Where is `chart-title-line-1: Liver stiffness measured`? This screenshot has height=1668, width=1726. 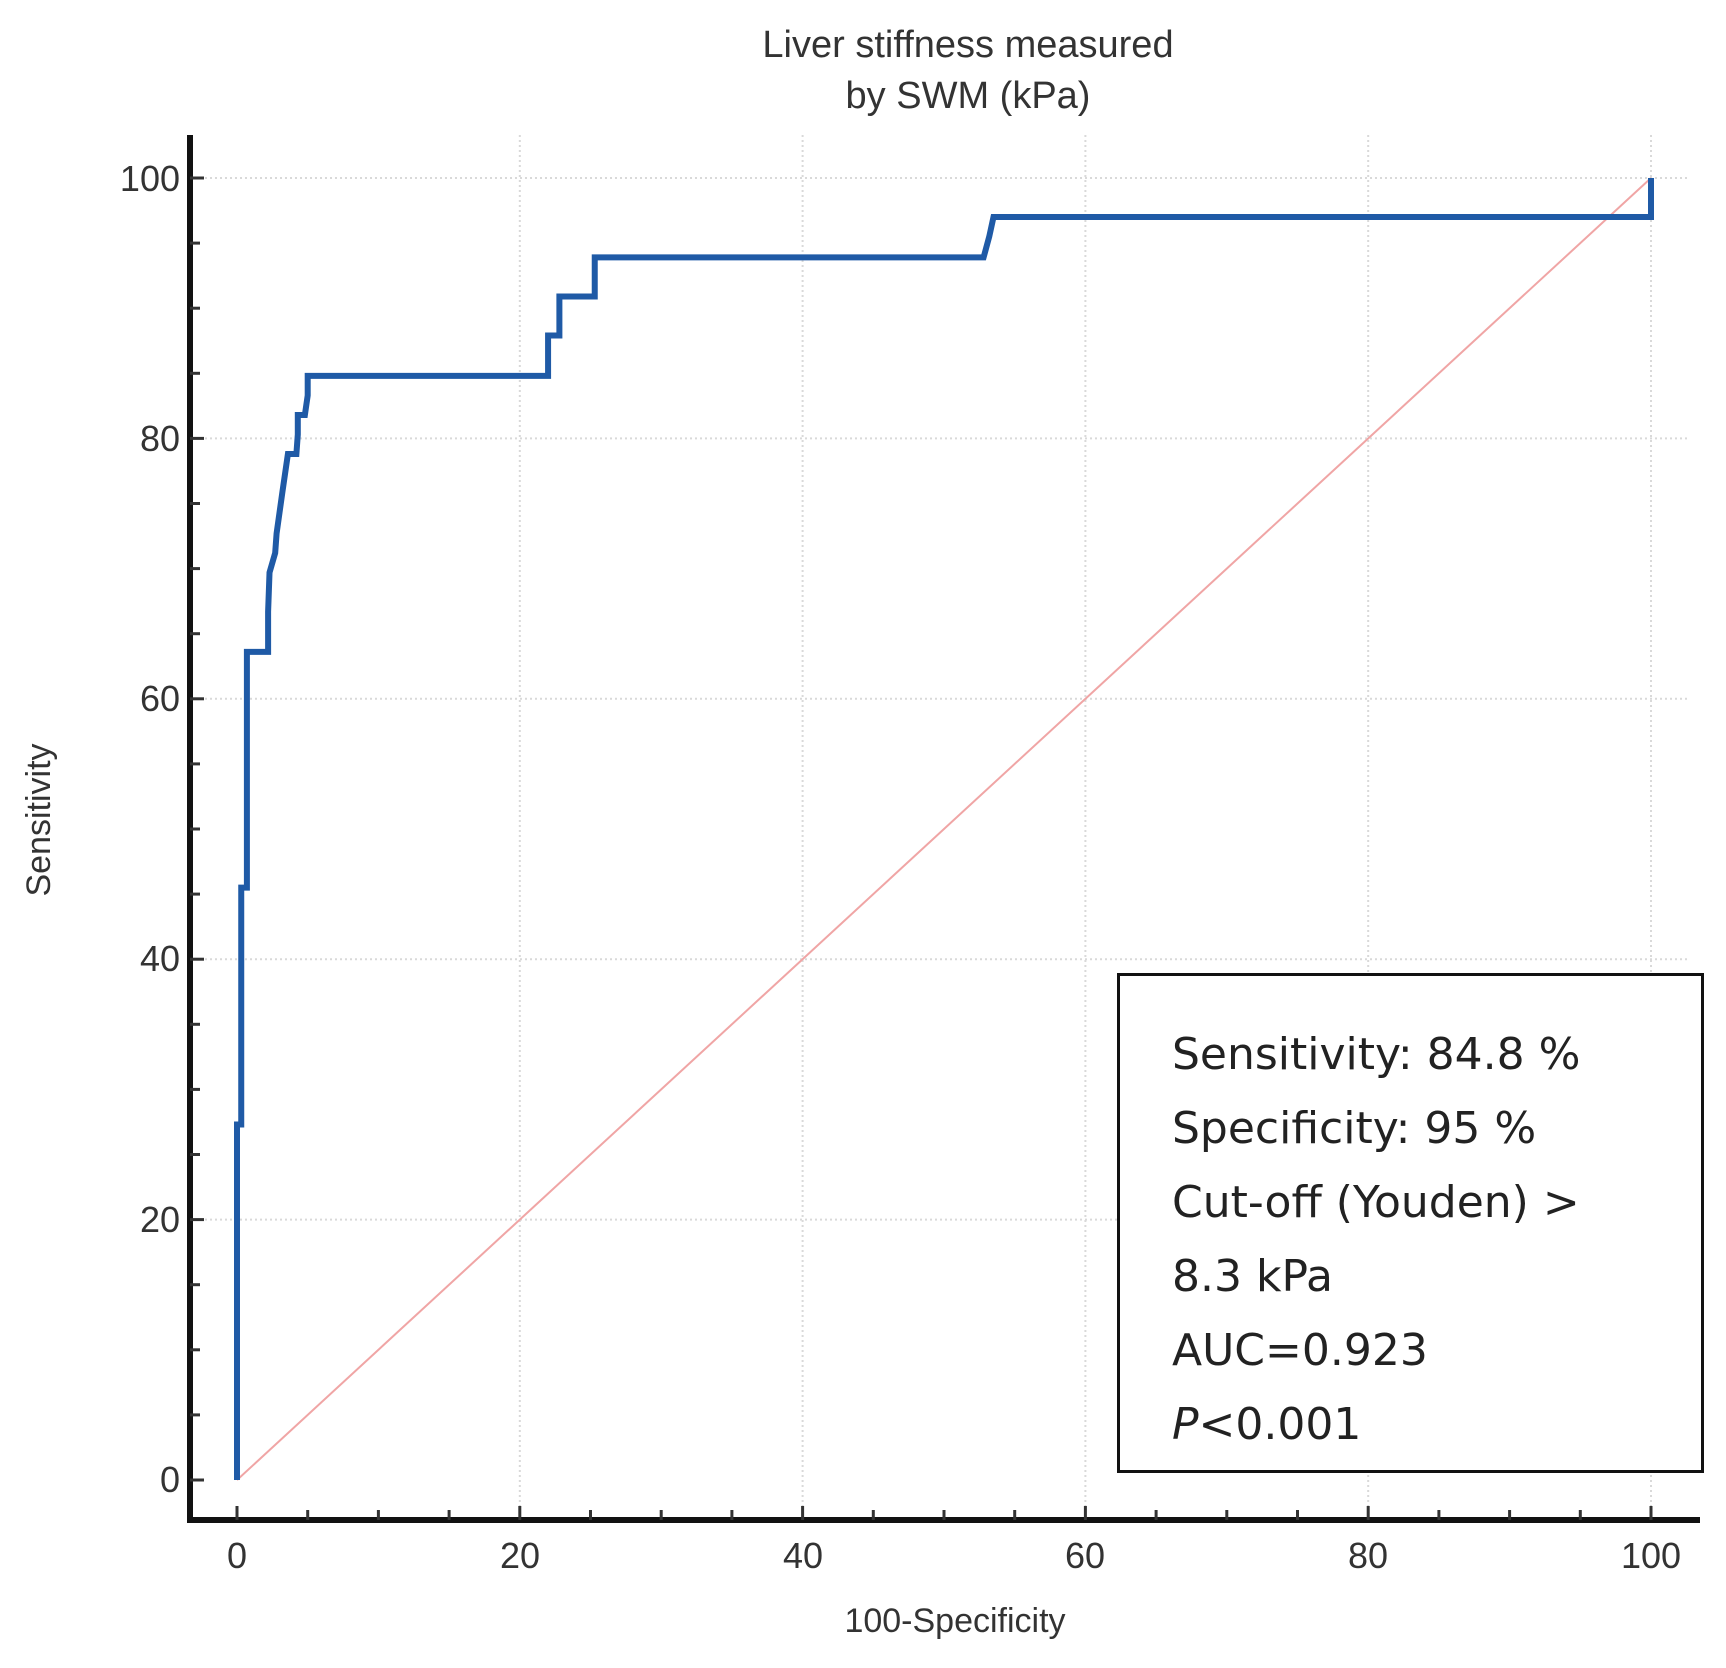
chart-title-line-1: Liver stiffness measured is located at coordinates (967, 45).